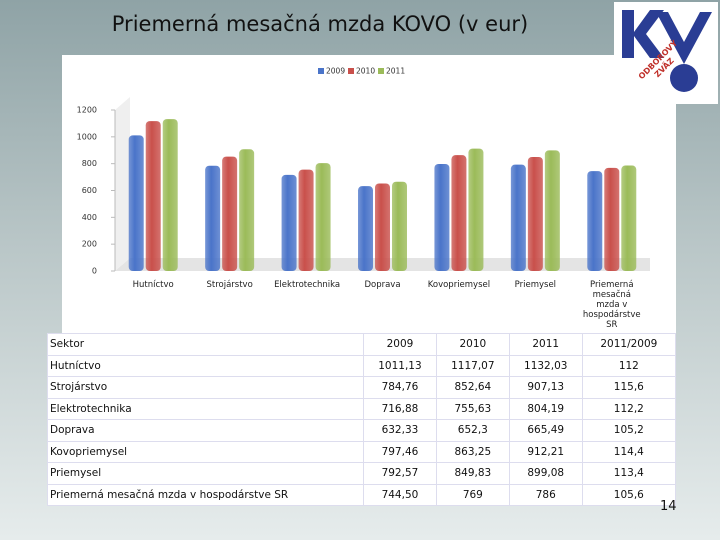 The width and height of the screenshot is (720, 540). Describe the element at coordinates (545, 473) in the screenshot. I see `table-cell: 899,08` at that location.